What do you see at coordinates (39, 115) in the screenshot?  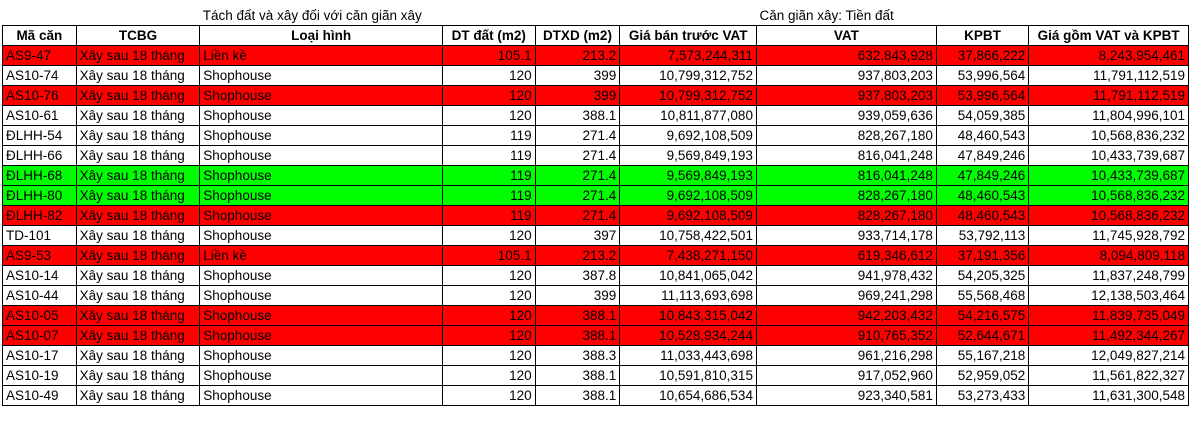 I see `cell-ma-can: AS10-61` at bounding box center [39, 115].